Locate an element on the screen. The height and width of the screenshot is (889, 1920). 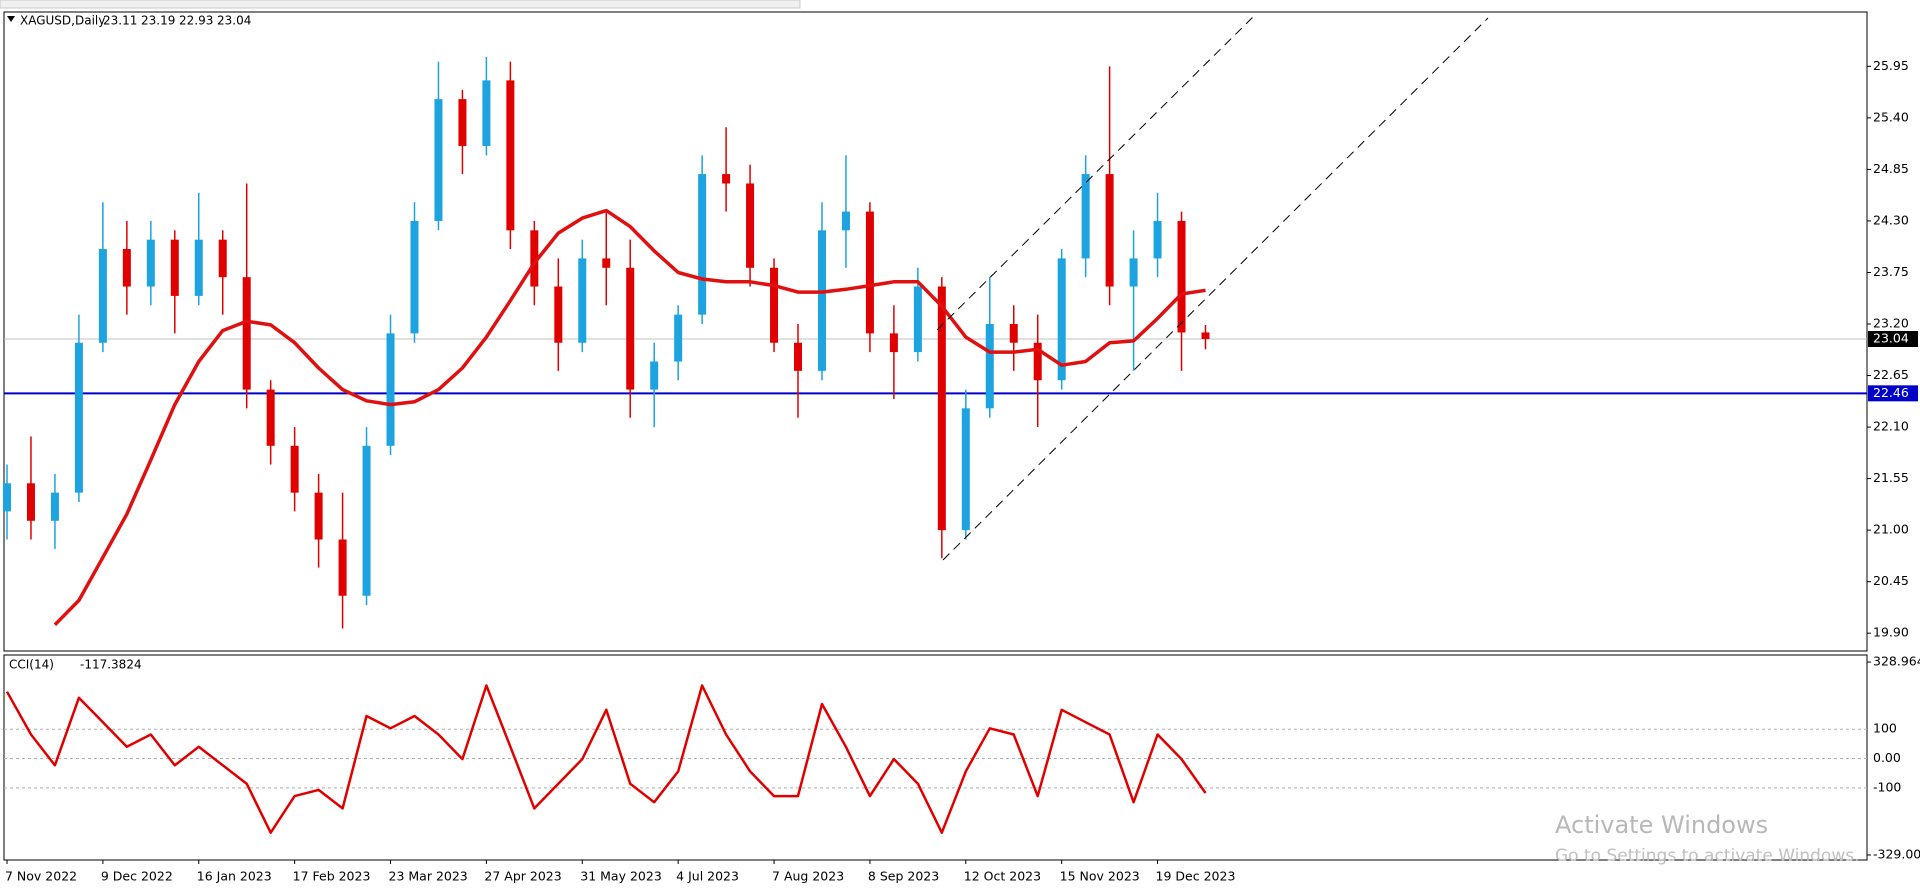
ohlc-low: 22.93 is located at coordinates (196, 21).